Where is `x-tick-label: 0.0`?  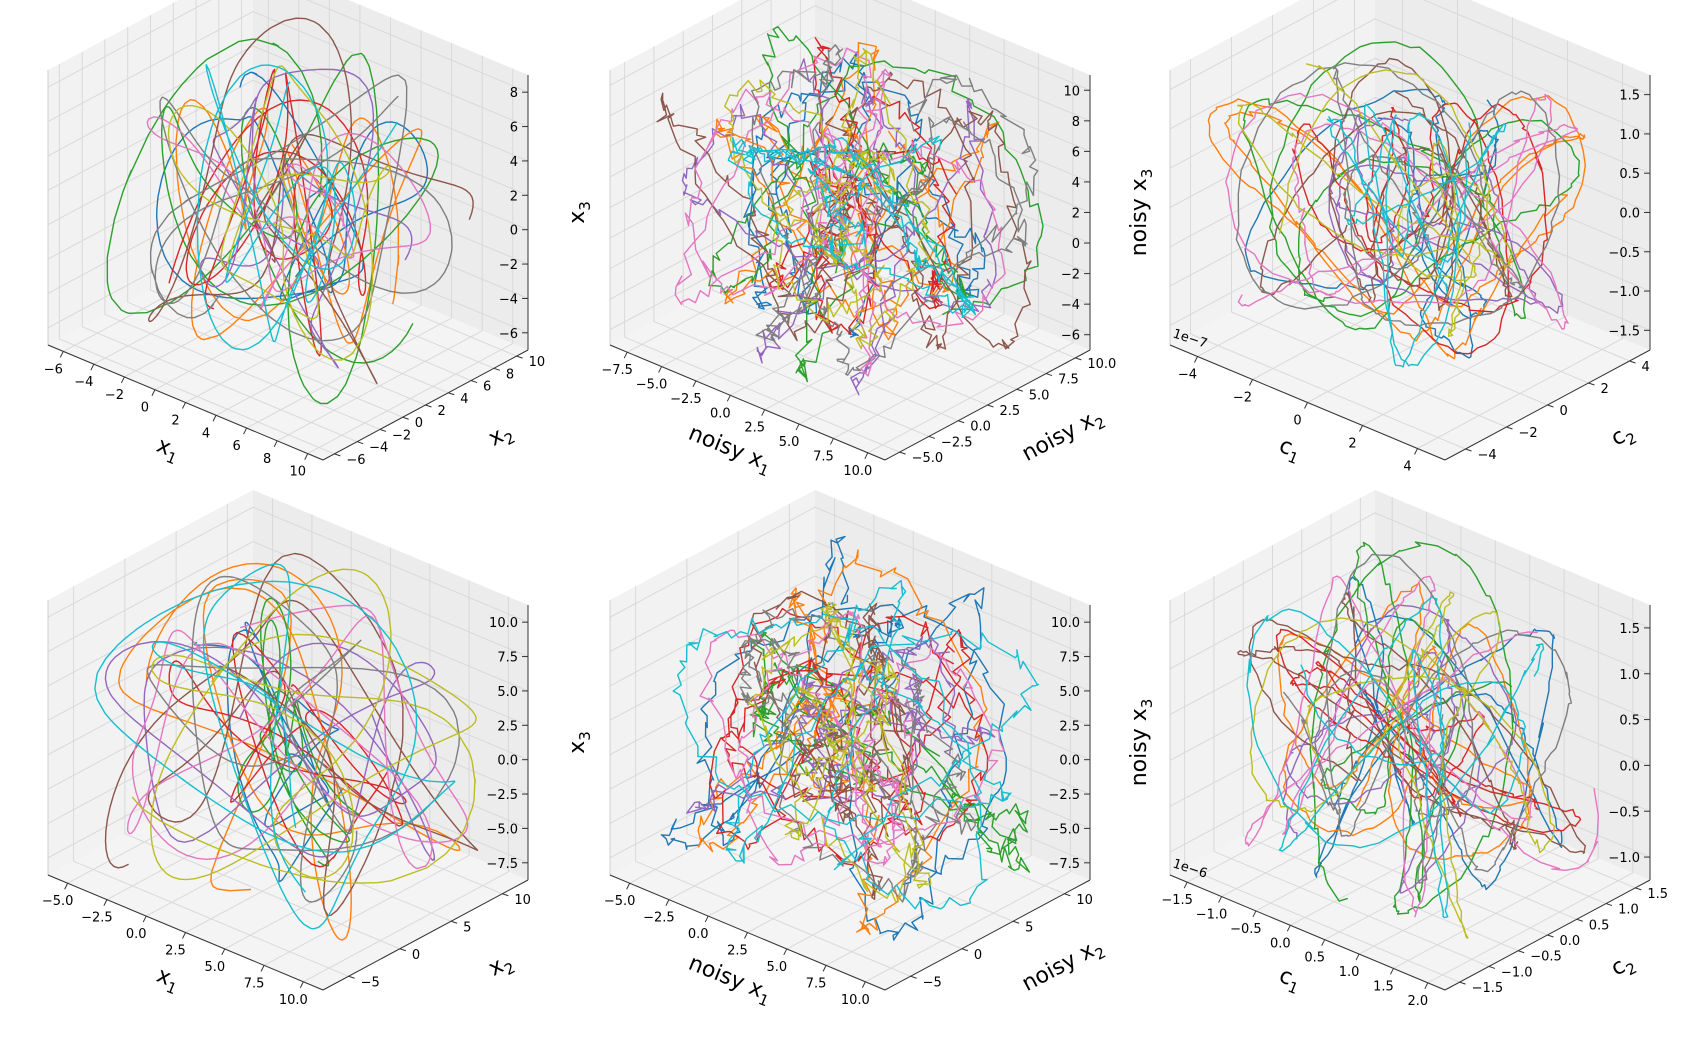
x-tick-label: 0.0 is located at coordinates (698, 934).